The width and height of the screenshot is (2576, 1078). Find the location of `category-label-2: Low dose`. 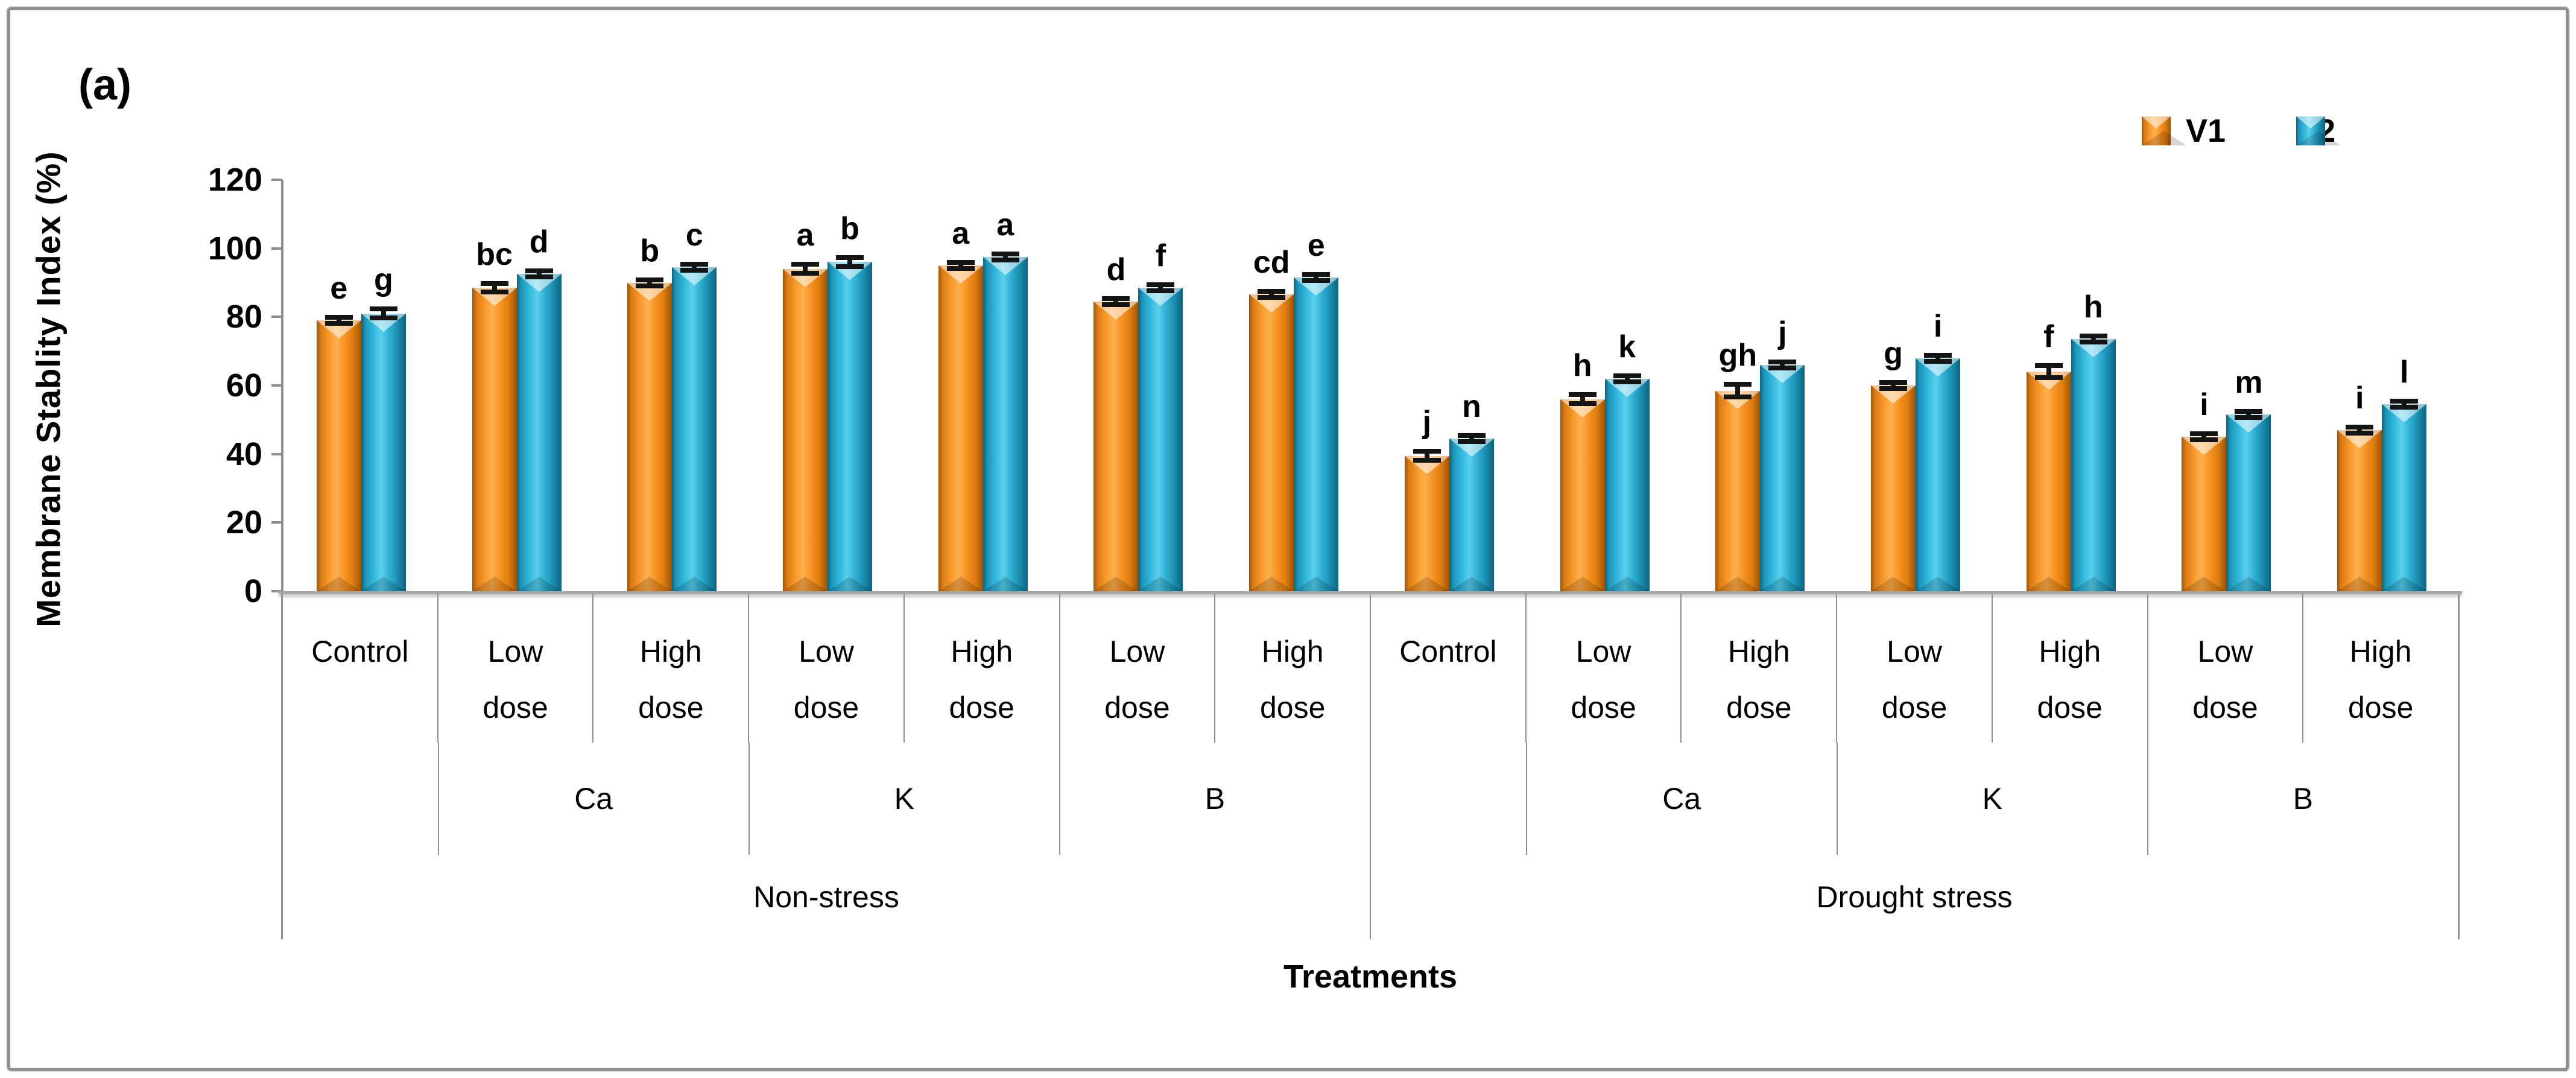

category-label-2: Low dose is located at coordinates (516, 668).